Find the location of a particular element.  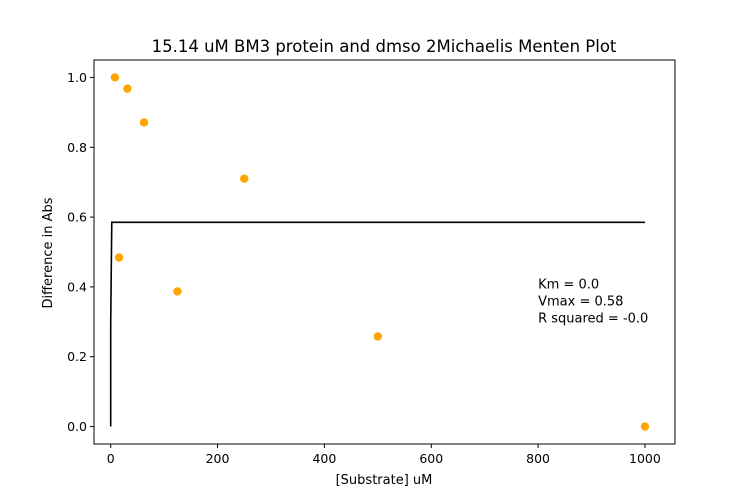

y-axis-label: Difference in Abs is located at coordinates (48, 252).